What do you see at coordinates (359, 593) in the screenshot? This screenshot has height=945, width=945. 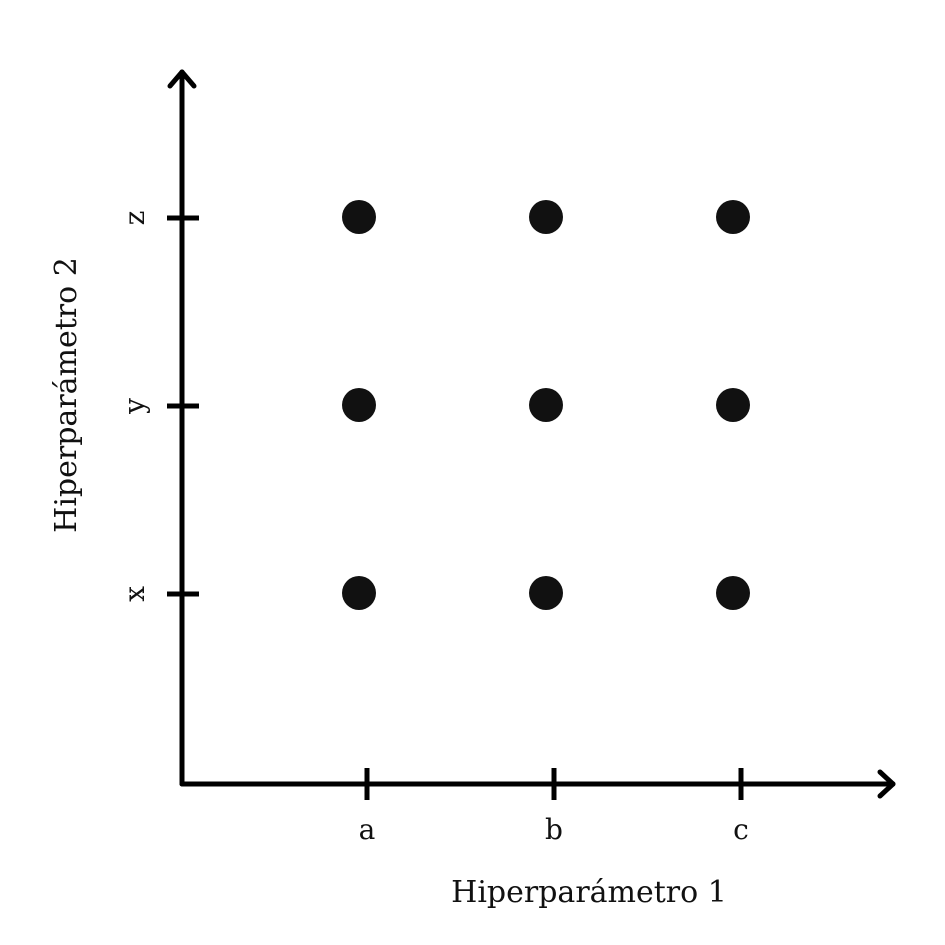 I see `point-a-x` at bounding box center [359, 593].